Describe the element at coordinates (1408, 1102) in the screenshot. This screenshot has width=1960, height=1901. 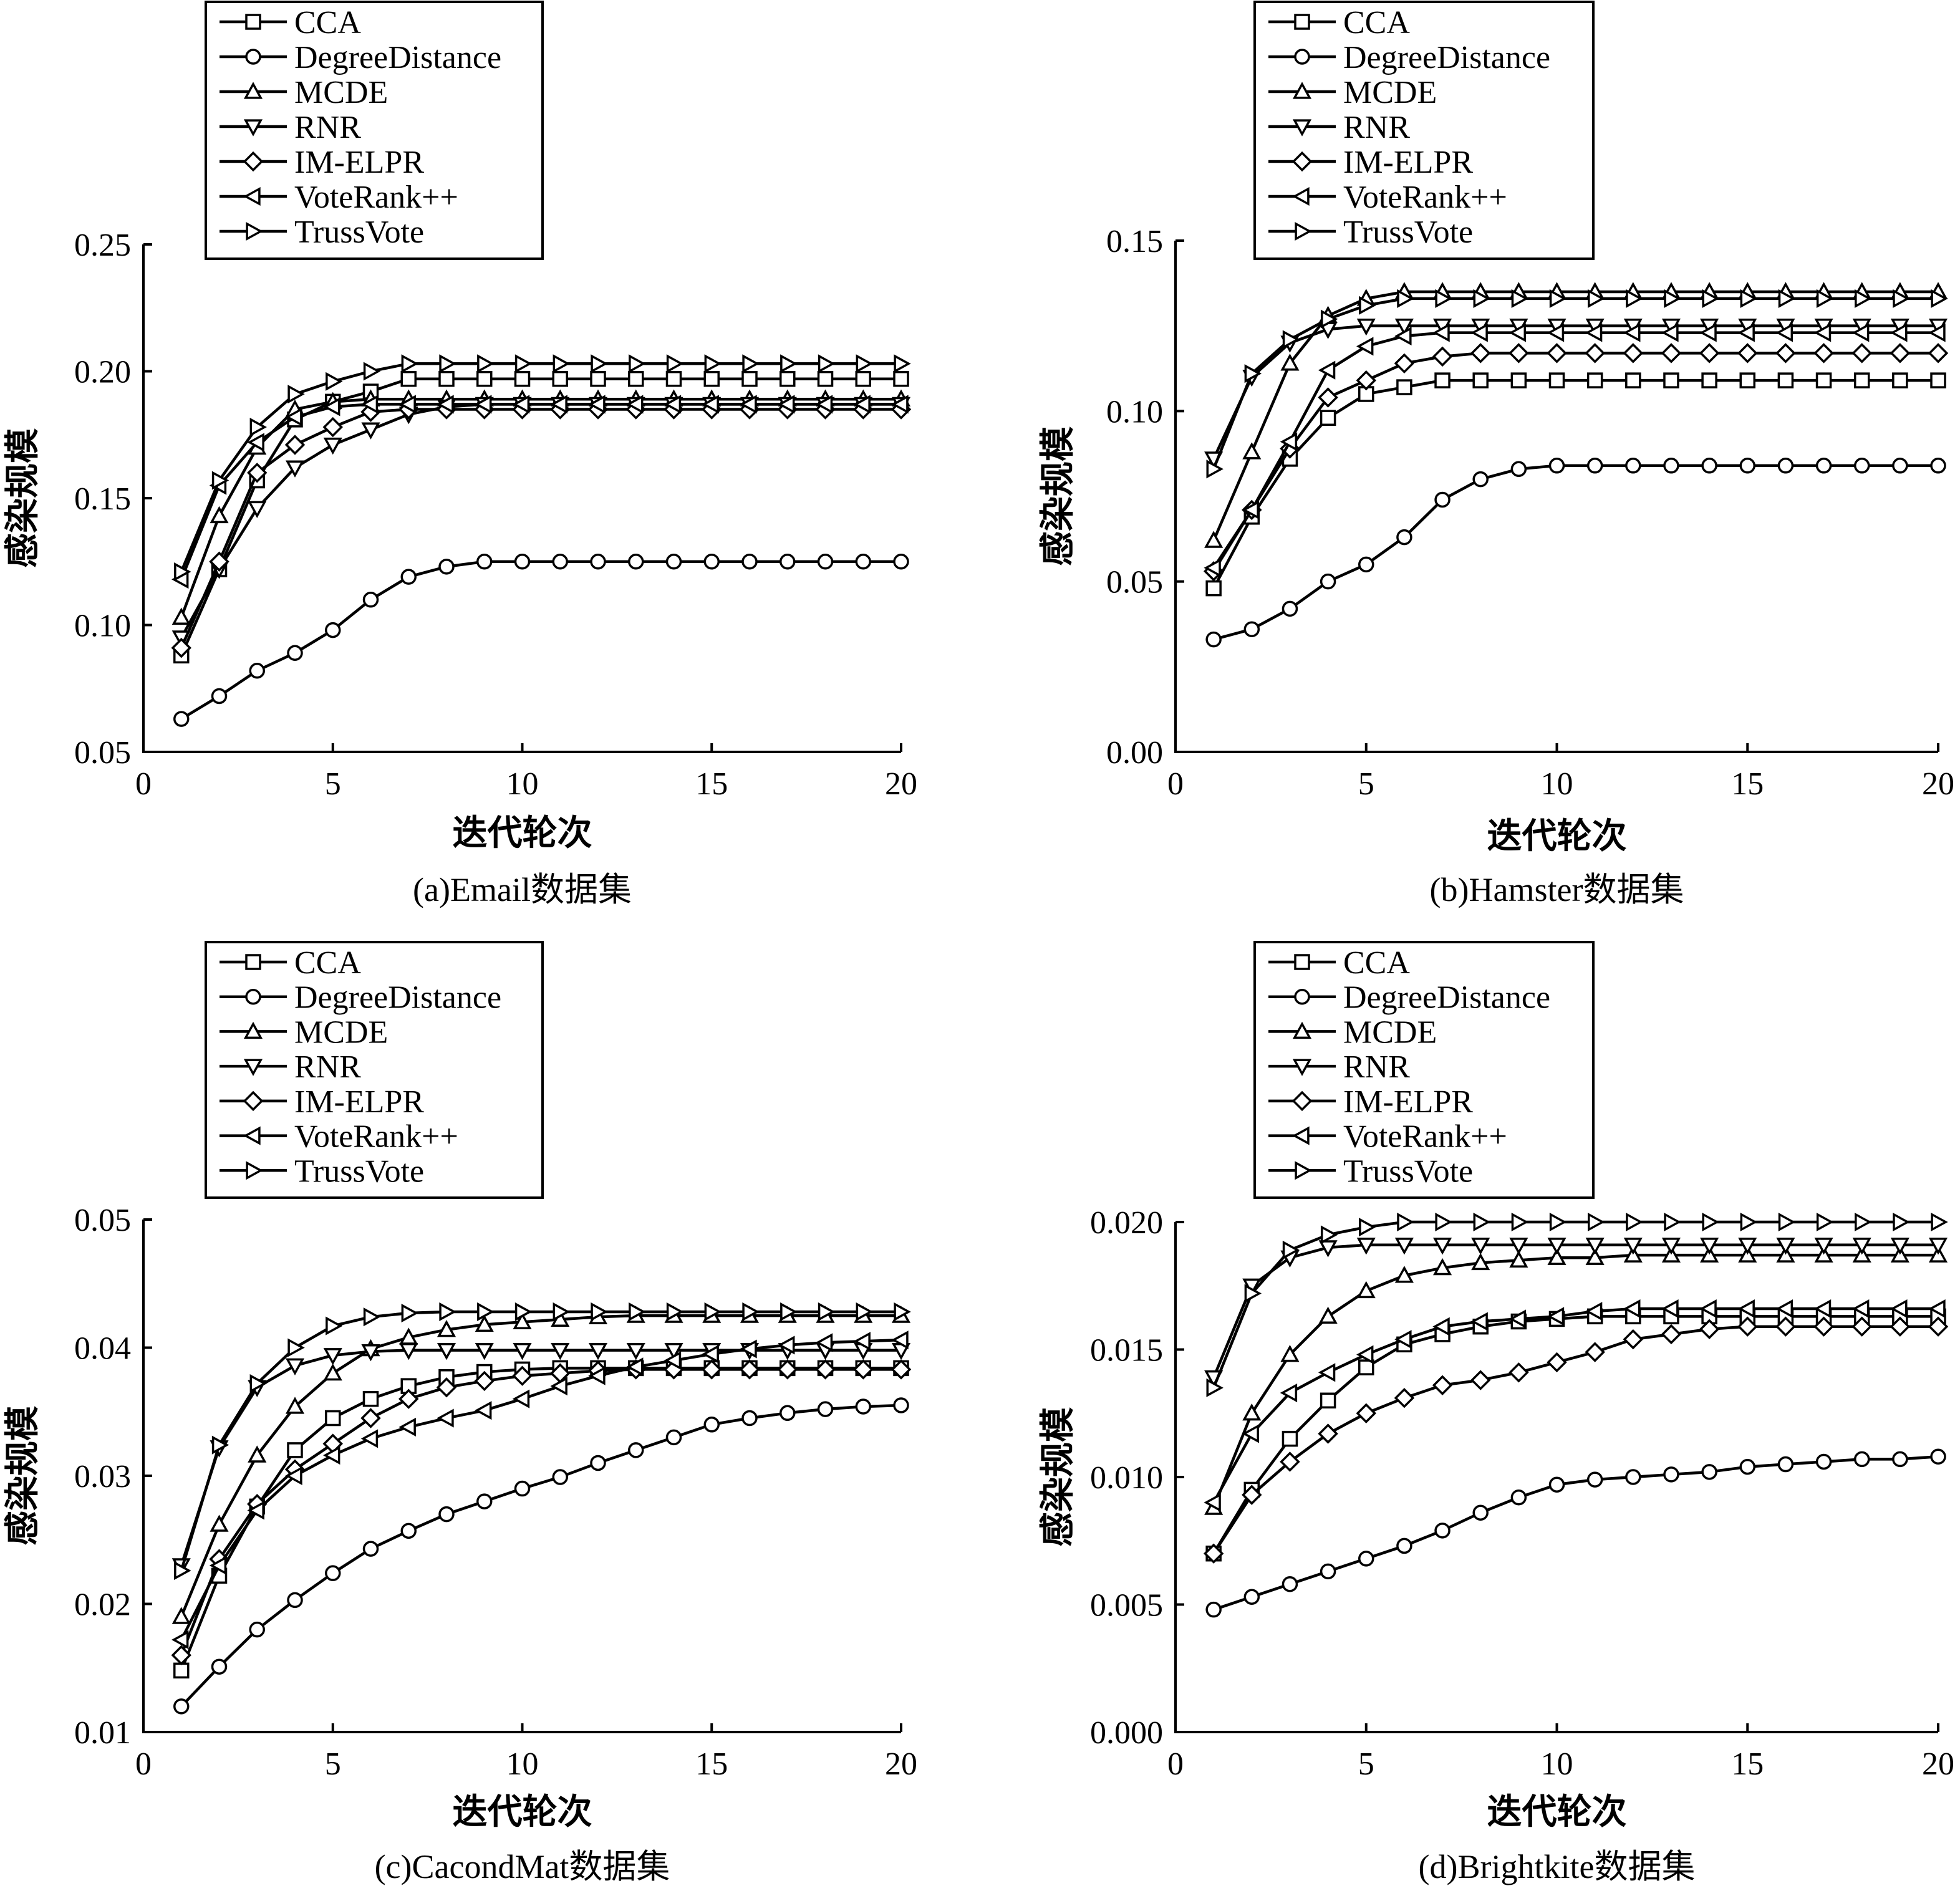
I see `legend-label: IM-ELPR` at that location.